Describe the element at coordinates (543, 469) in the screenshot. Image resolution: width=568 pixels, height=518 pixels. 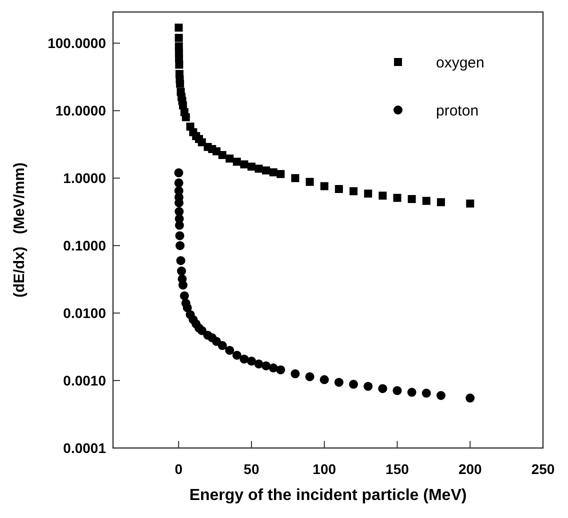
I see `x-tick-label: 250` at that location.